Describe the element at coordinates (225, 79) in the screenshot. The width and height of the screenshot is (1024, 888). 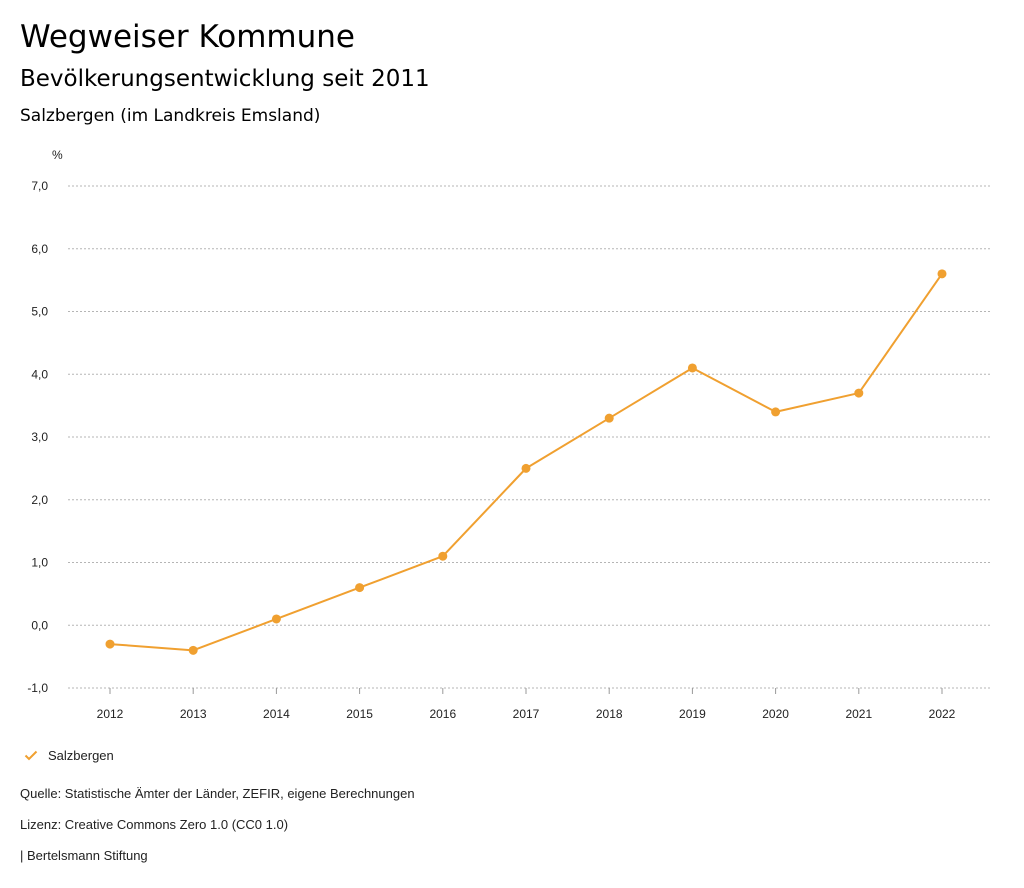
I see `chart-subtitle: Bevölkerungsentwicklung seit 2011` at that location.